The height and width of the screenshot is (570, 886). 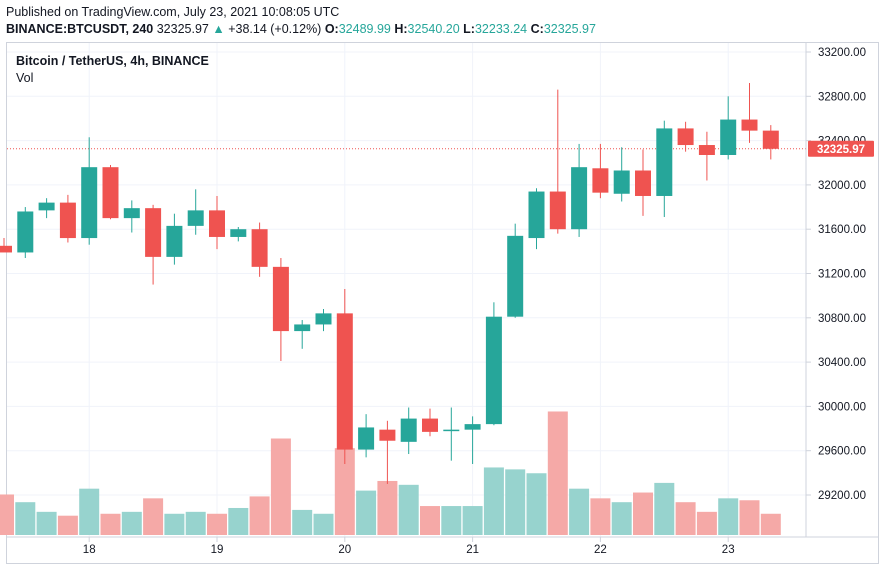 I want to click on close-label: C:, so click(x=537, y=29).